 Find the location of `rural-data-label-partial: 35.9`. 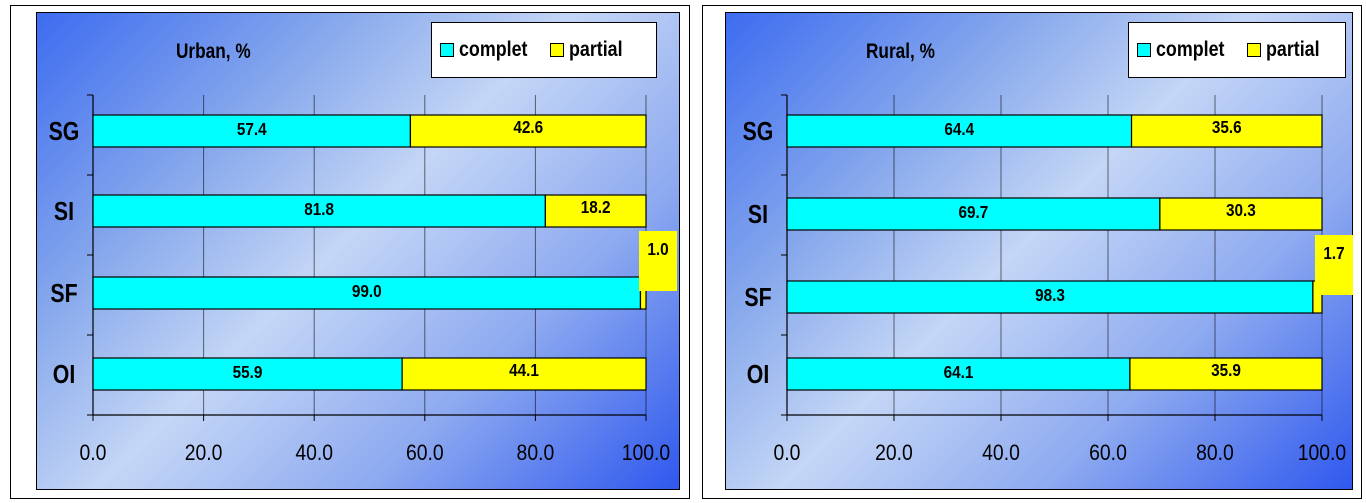

rural-data-label-partial: 35.9 is located at coordinates (1226, 370).